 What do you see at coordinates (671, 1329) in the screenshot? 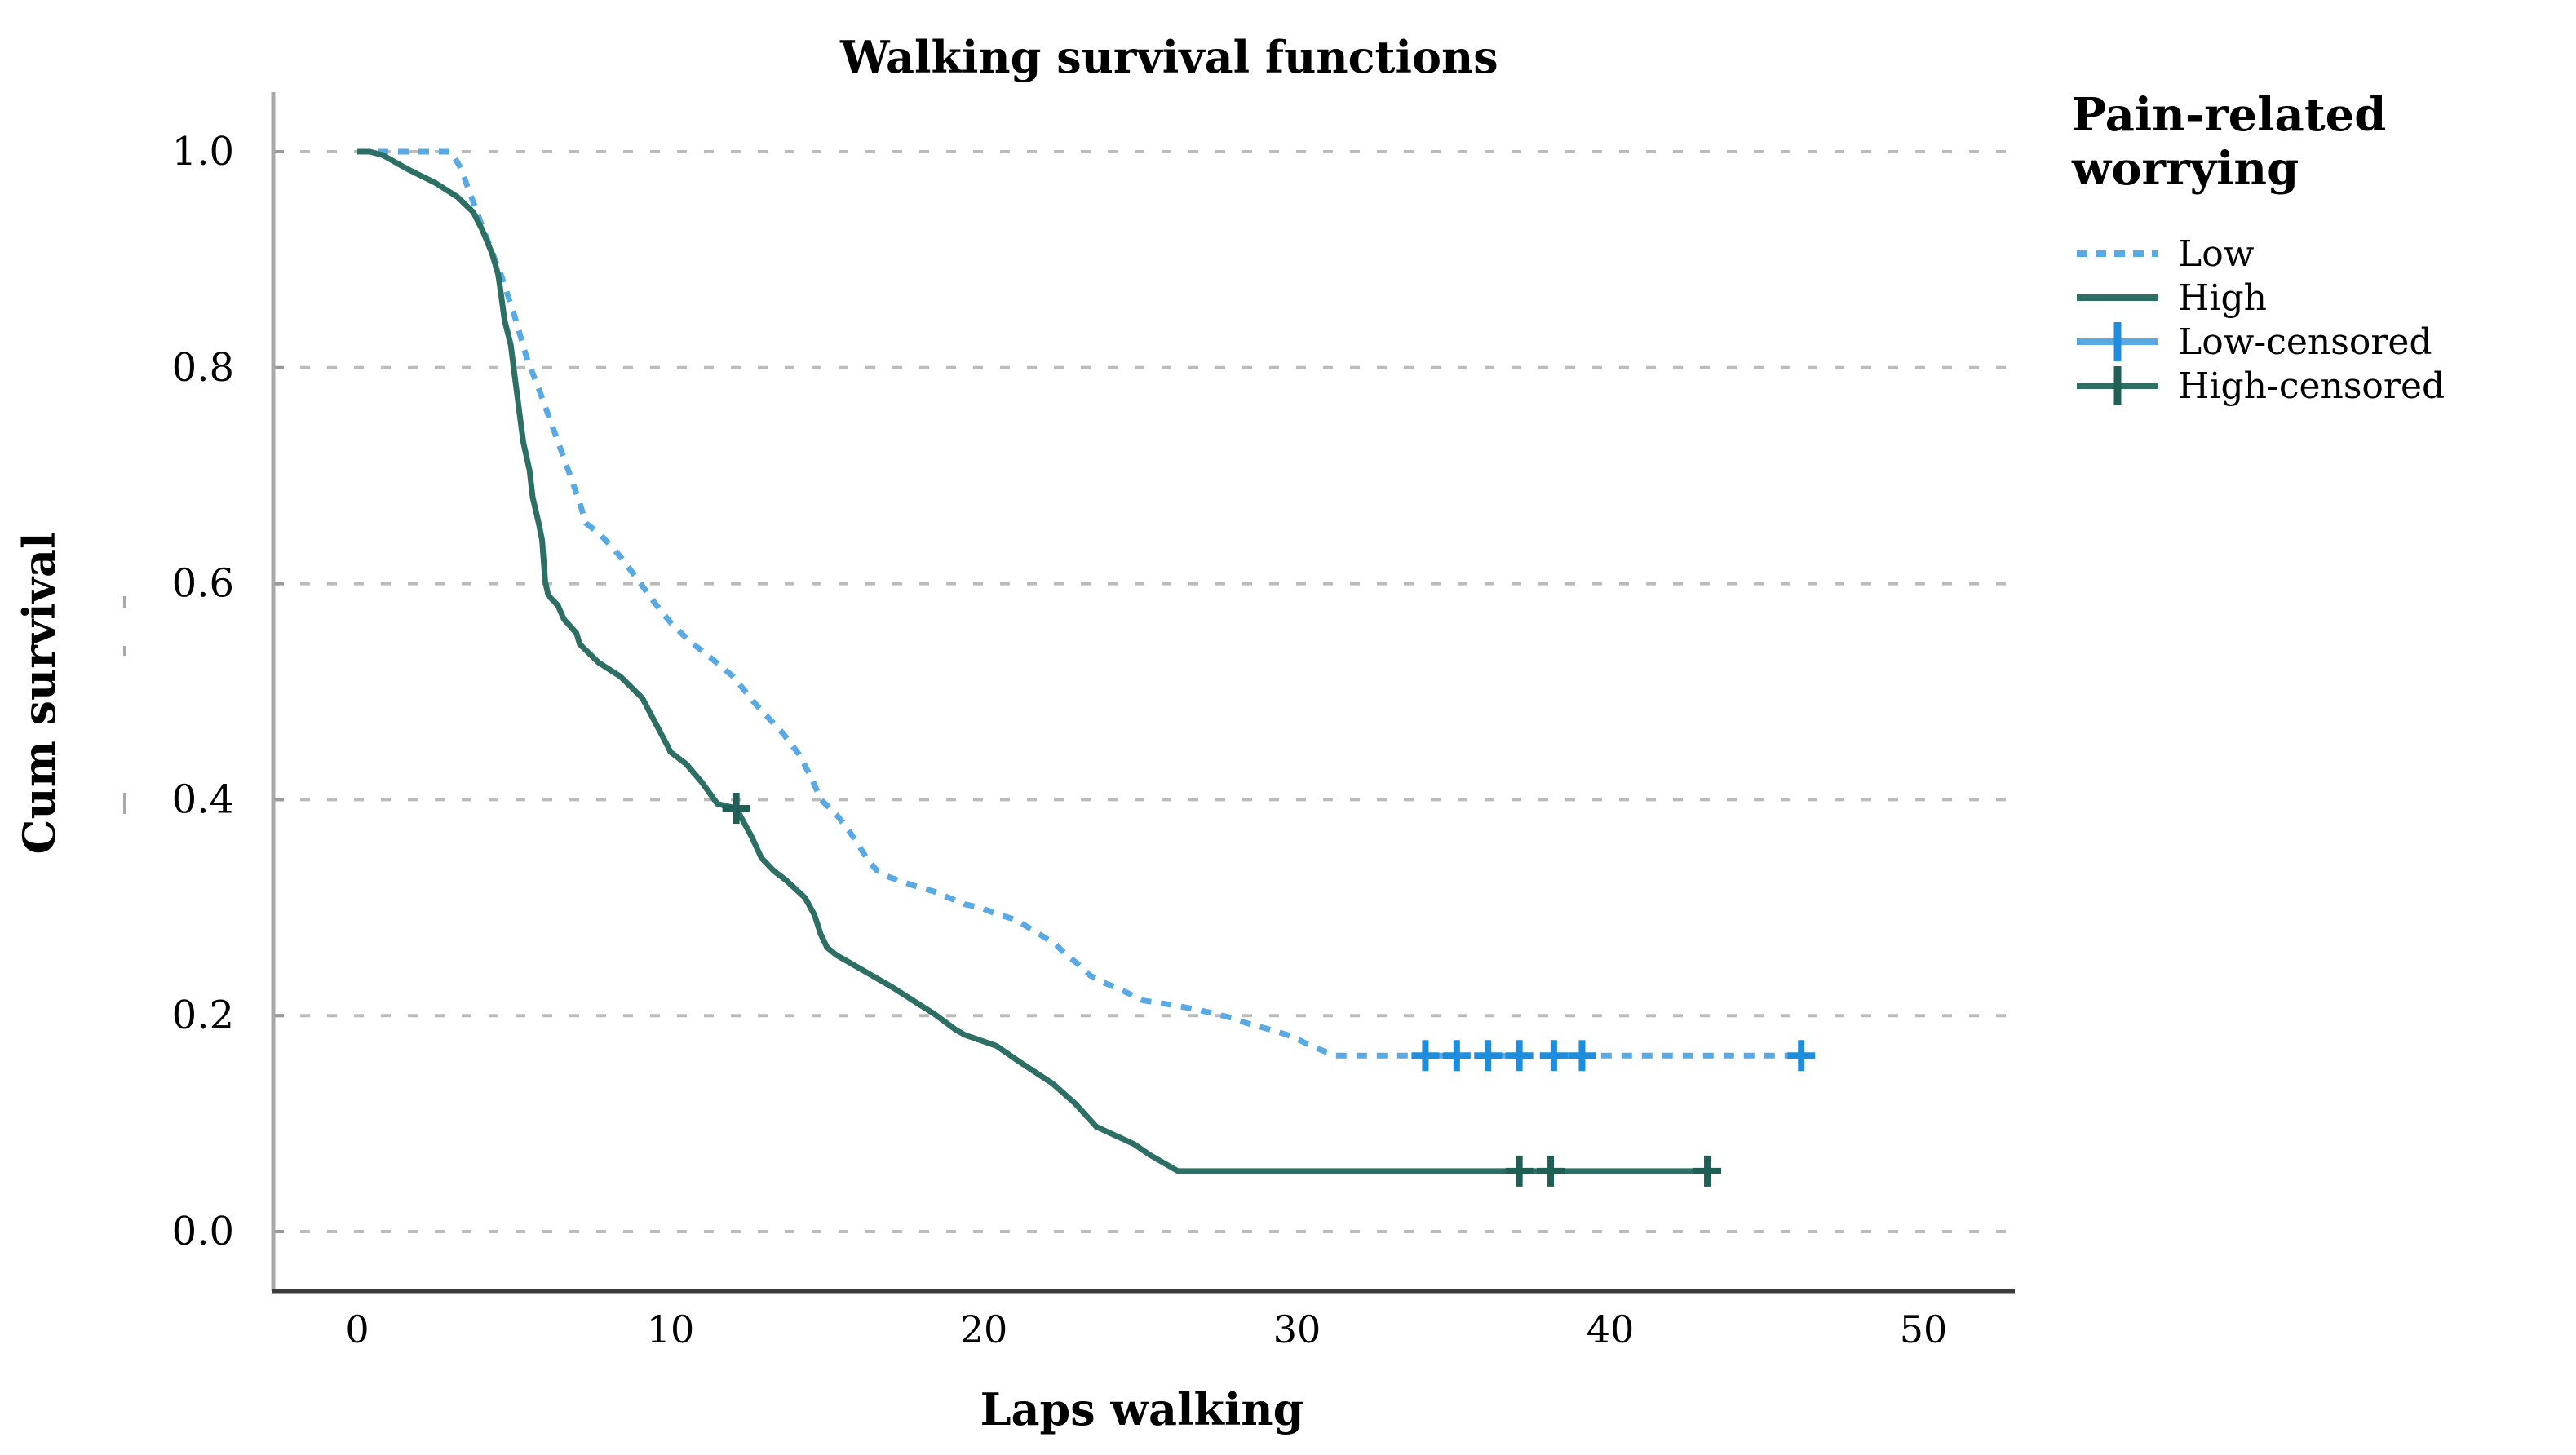
I see `x-tick-label: 10` at bounding box center [671, 1329].